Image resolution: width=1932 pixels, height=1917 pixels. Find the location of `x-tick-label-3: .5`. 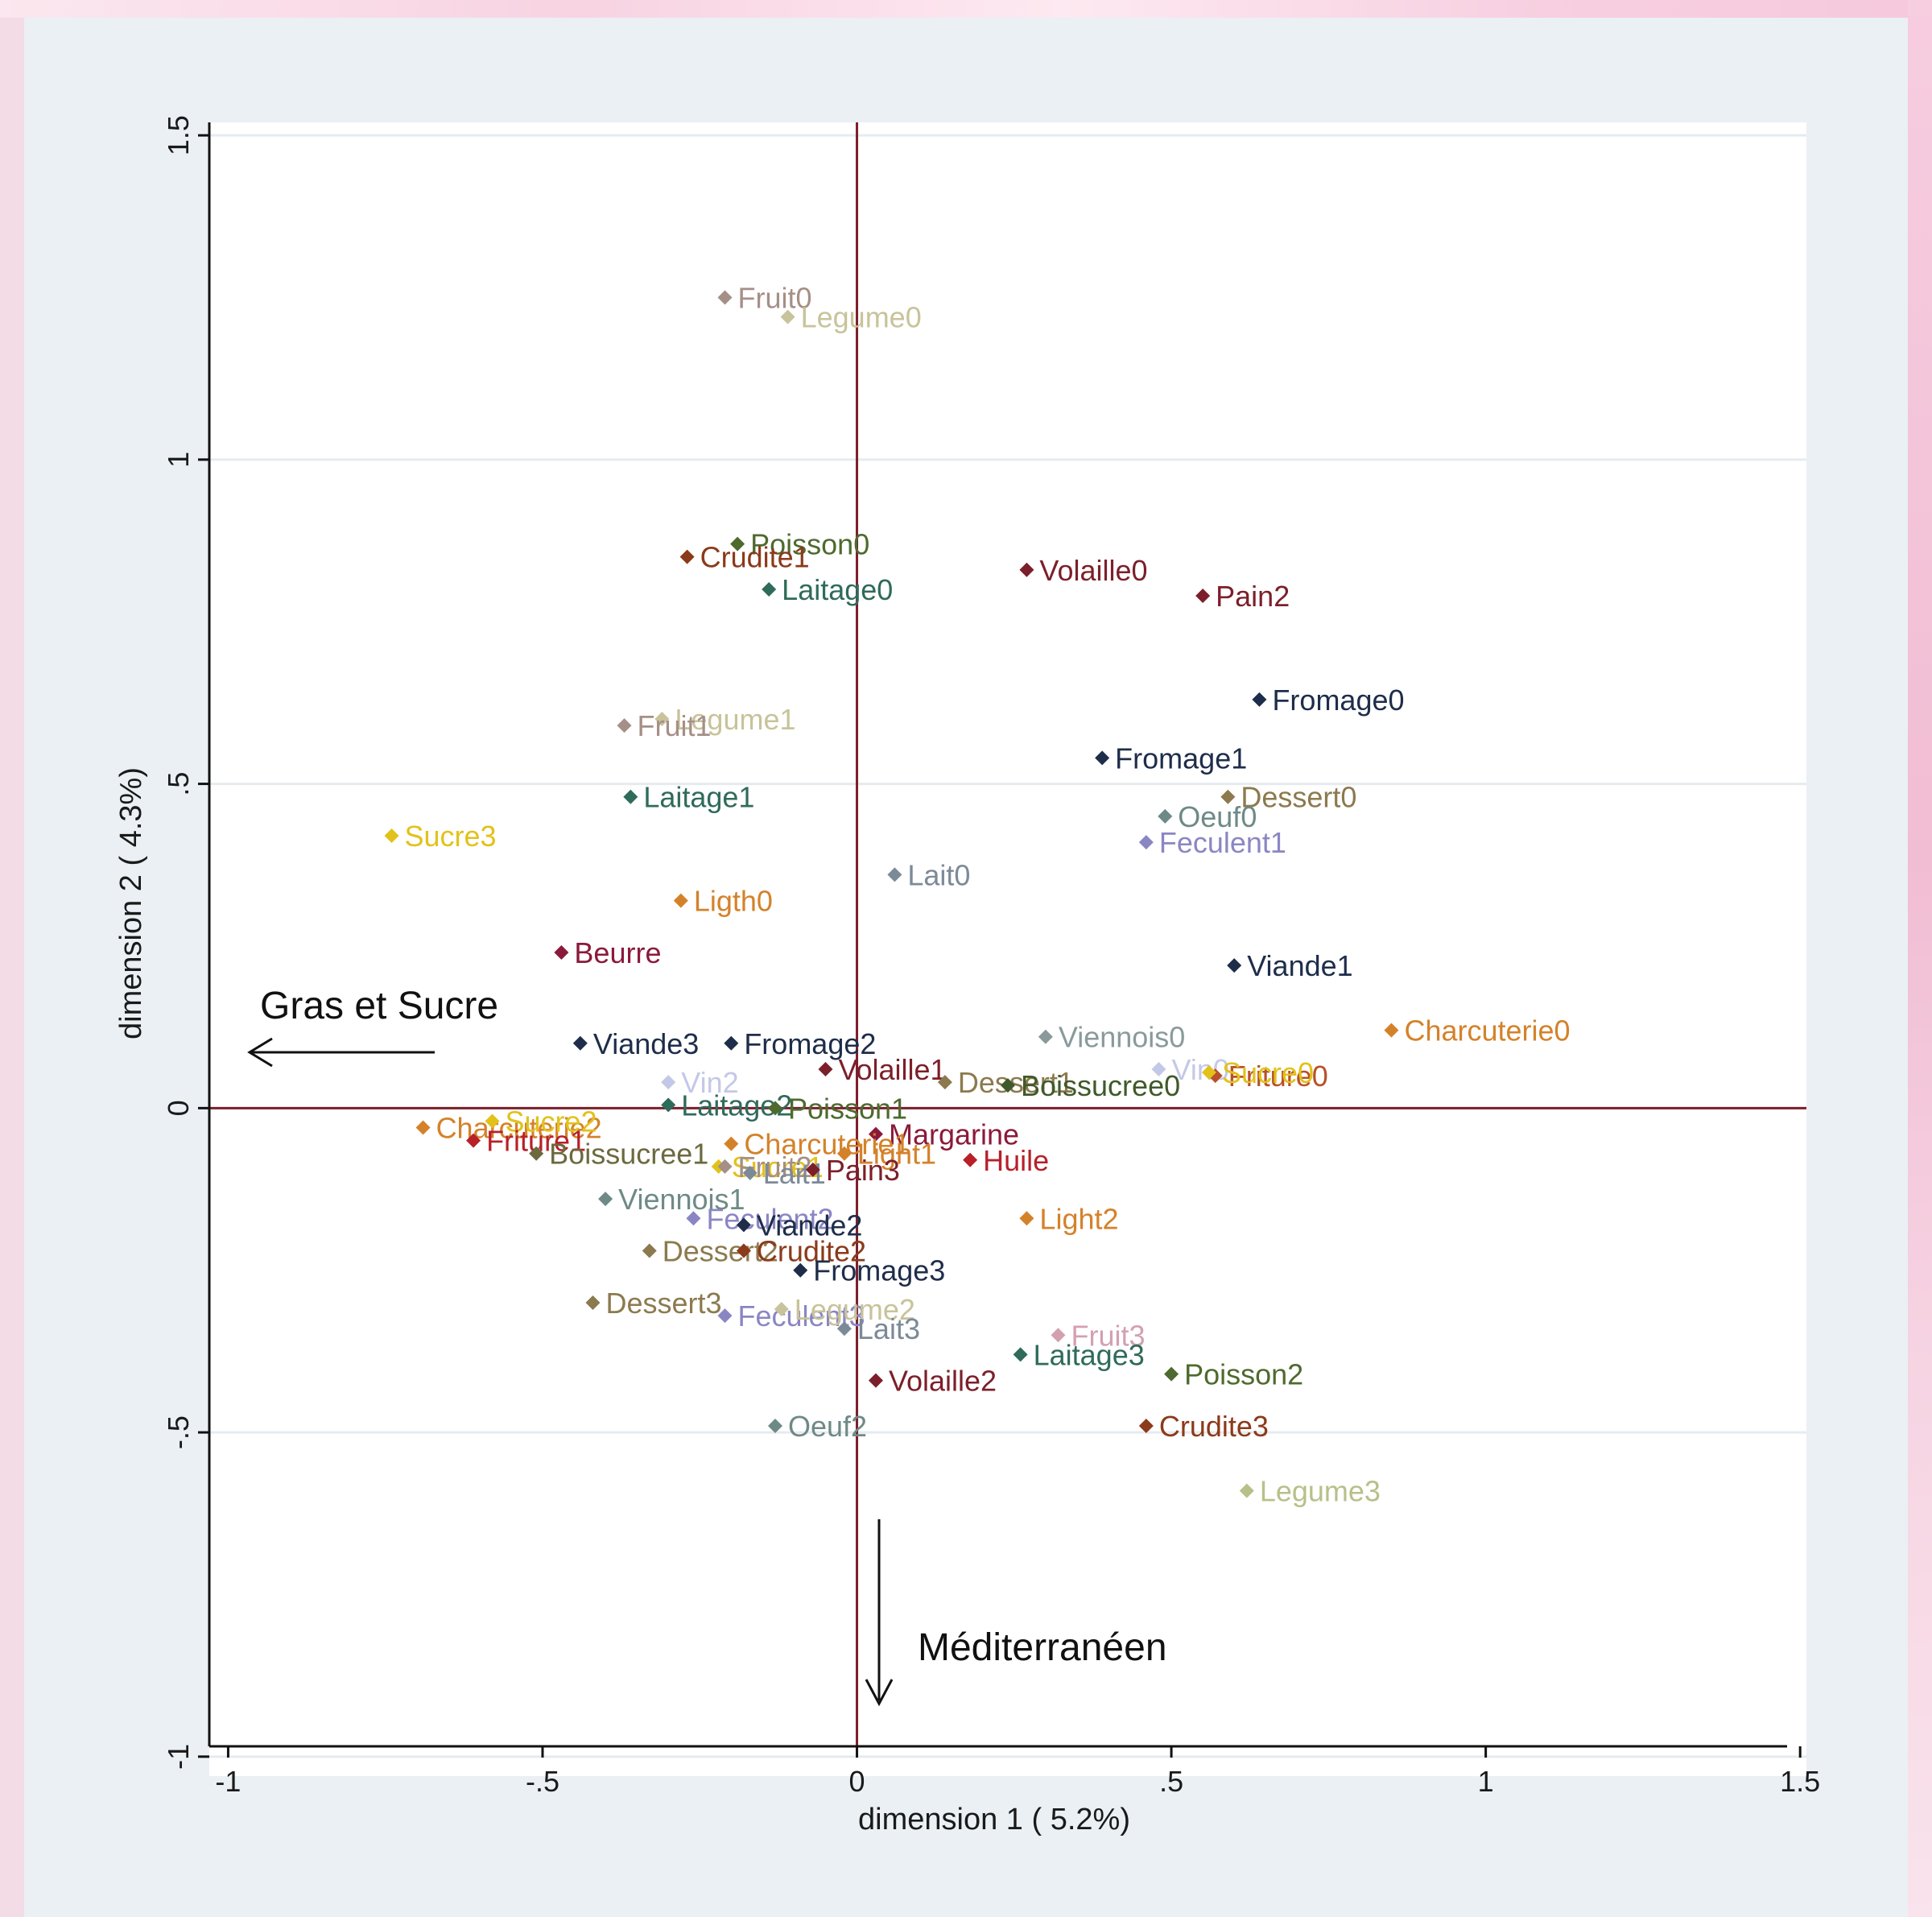

x-tick-label-3: .5 is located at coordinates (1171, 1782).